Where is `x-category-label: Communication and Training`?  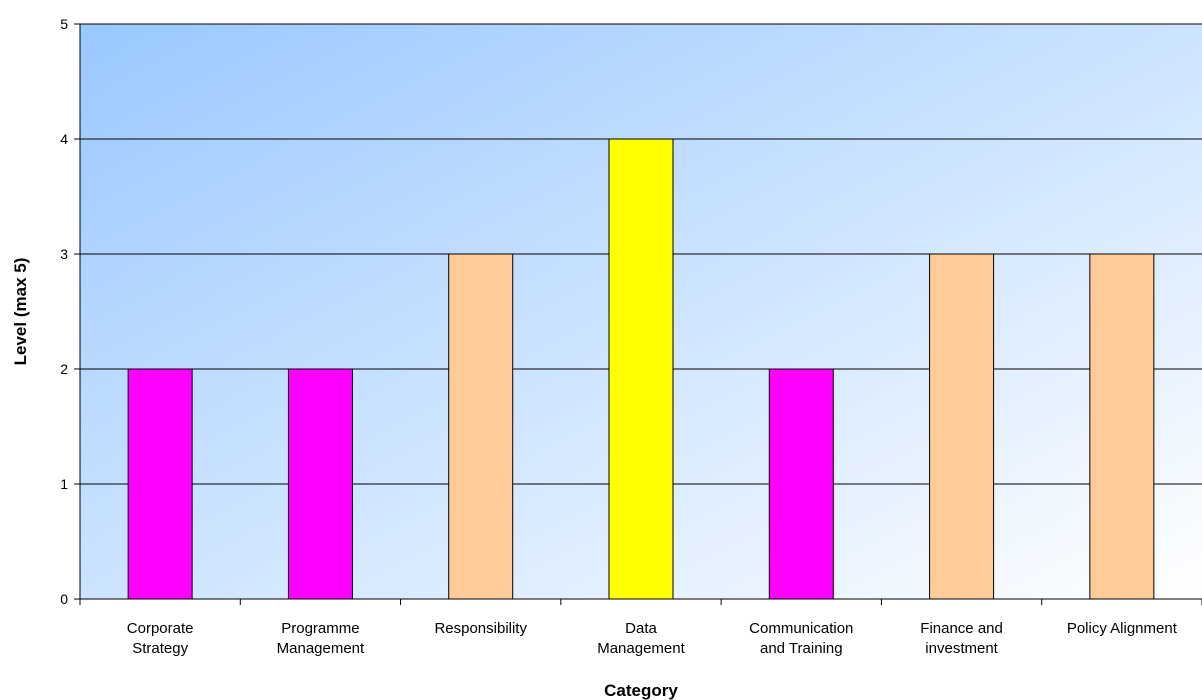 x-category-label: Communication and Training is located at coordinates (801, 638).